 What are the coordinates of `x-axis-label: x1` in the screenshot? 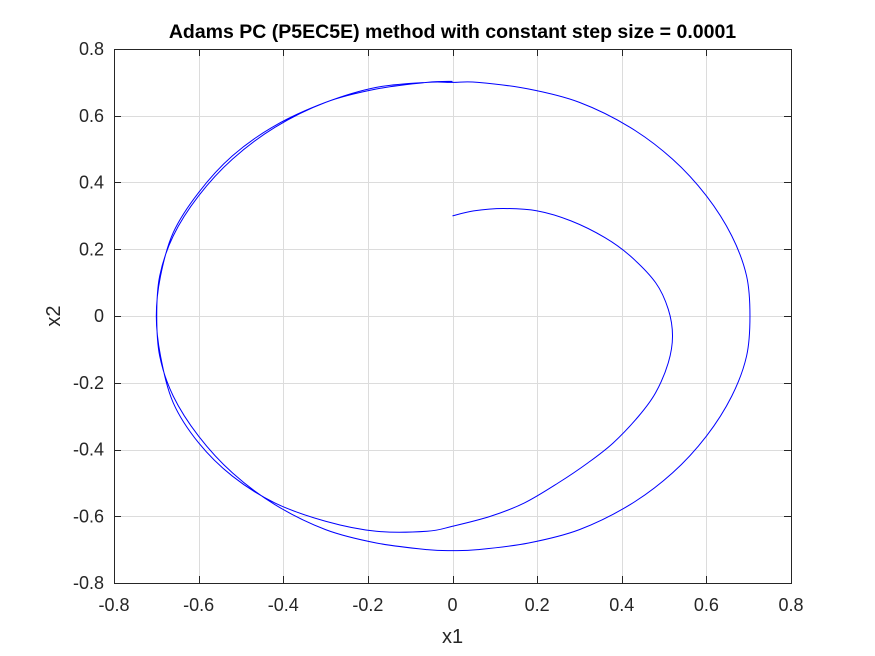 It's located at (452, 637).